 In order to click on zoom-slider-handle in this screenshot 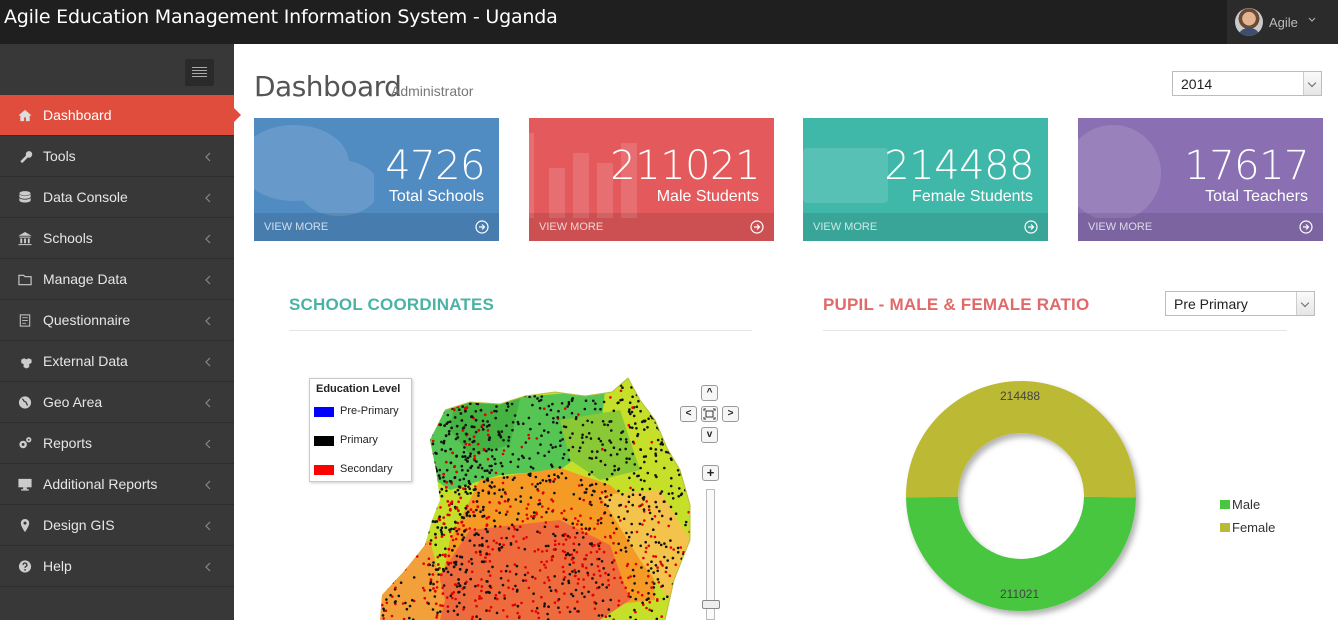, I will do `click(711, 604)`.